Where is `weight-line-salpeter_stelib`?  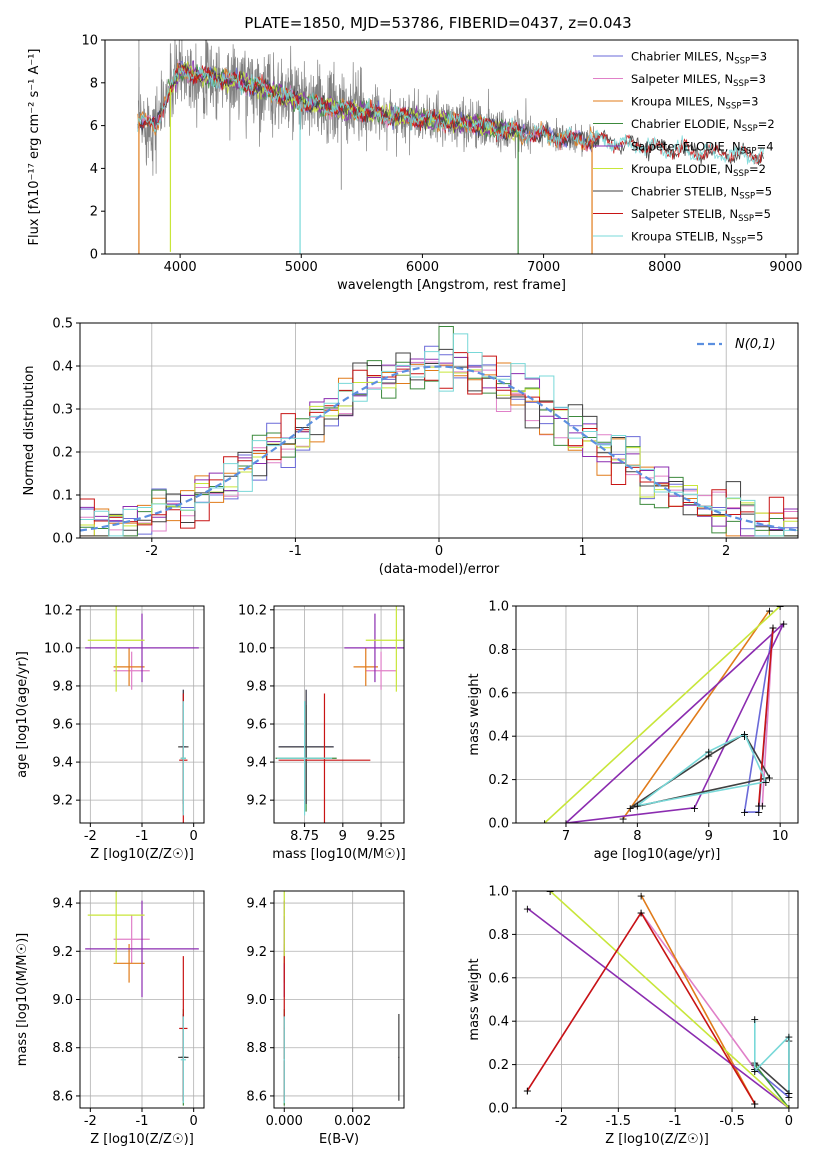 weight-line-salpeter_stelib is located at coordinates (641, 1008).